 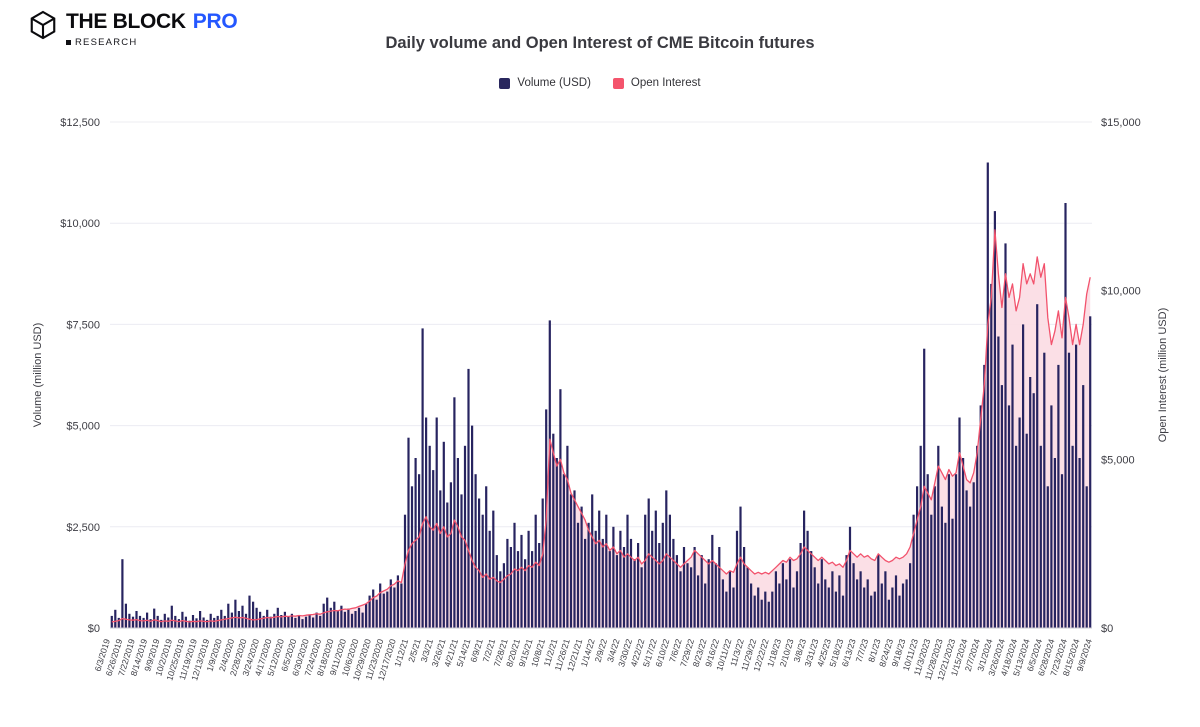 I want to click on left-axis-labels: $0 $2,500 $5,000 $7,500 $10,000 $12,500, so click(x=80, y=376).